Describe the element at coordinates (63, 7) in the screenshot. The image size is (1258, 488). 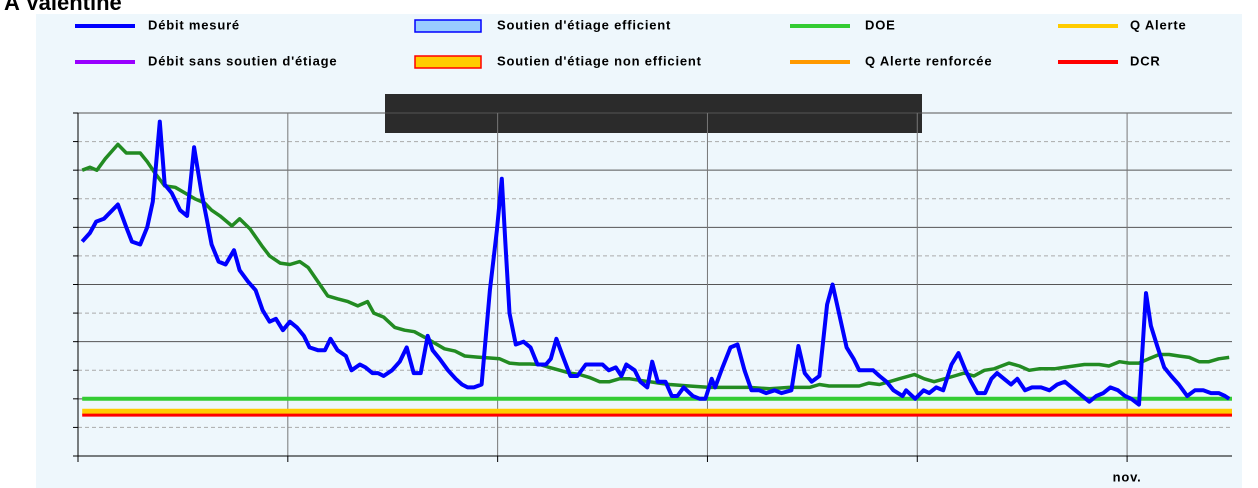
I see `chart-title: A Valentine` at that location.